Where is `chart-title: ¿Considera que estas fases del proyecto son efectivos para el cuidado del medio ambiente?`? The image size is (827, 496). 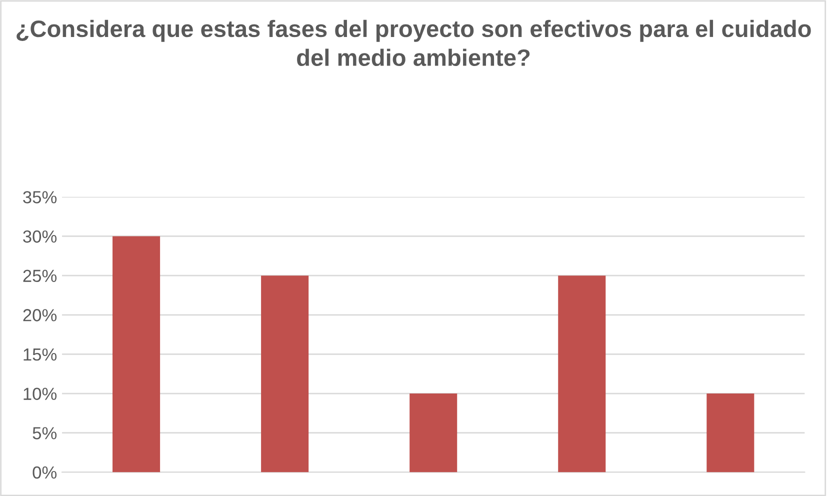
chart-title: ¿Considera que estas fases del proyecto son efectivos para el cuidado del medio ambiente? is located at coordinates (413, 43).